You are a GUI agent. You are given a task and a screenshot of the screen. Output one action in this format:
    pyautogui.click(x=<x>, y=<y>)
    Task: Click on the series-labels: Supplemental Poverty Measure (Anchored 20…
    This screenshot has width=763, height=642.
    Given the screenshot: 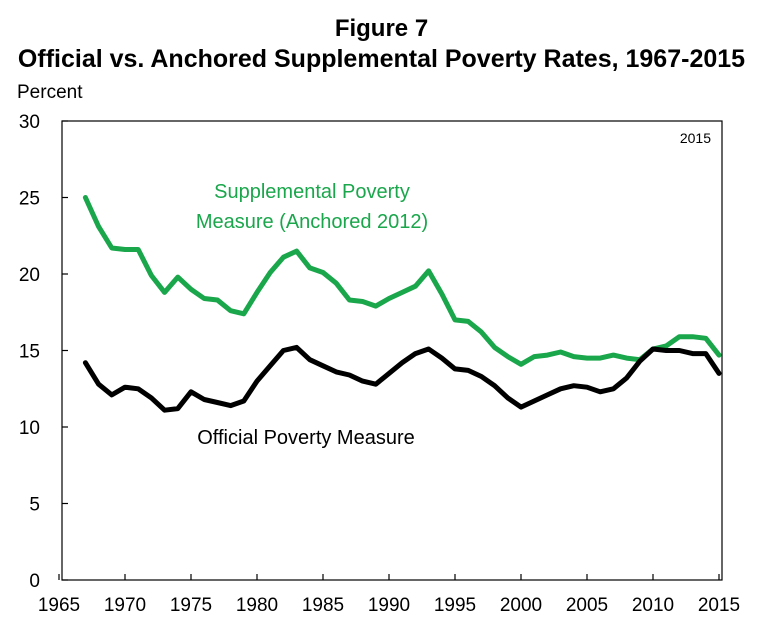 What is the action you would take?
    pyautogui.click(x=312, y=315)
    